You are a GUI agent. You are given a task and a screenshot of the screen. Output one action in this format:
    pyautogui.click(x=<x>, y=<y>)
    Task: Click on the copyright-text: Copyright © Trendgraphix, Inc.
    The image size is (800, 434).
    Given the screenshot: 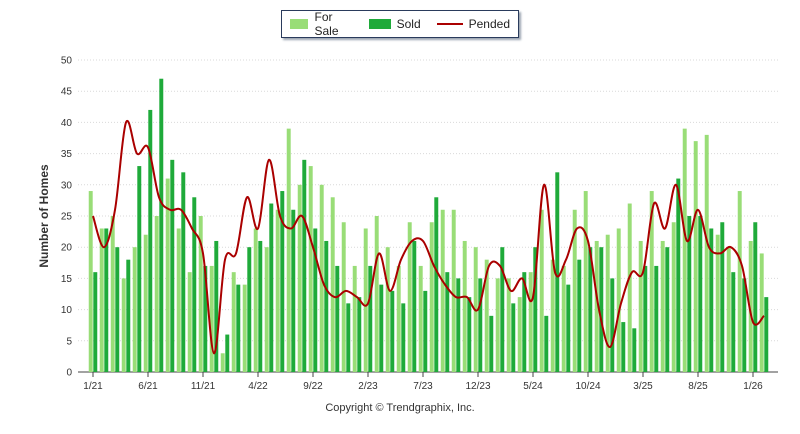 What is the action you would take?
    pyautogui.click(x=400, y=408)
    